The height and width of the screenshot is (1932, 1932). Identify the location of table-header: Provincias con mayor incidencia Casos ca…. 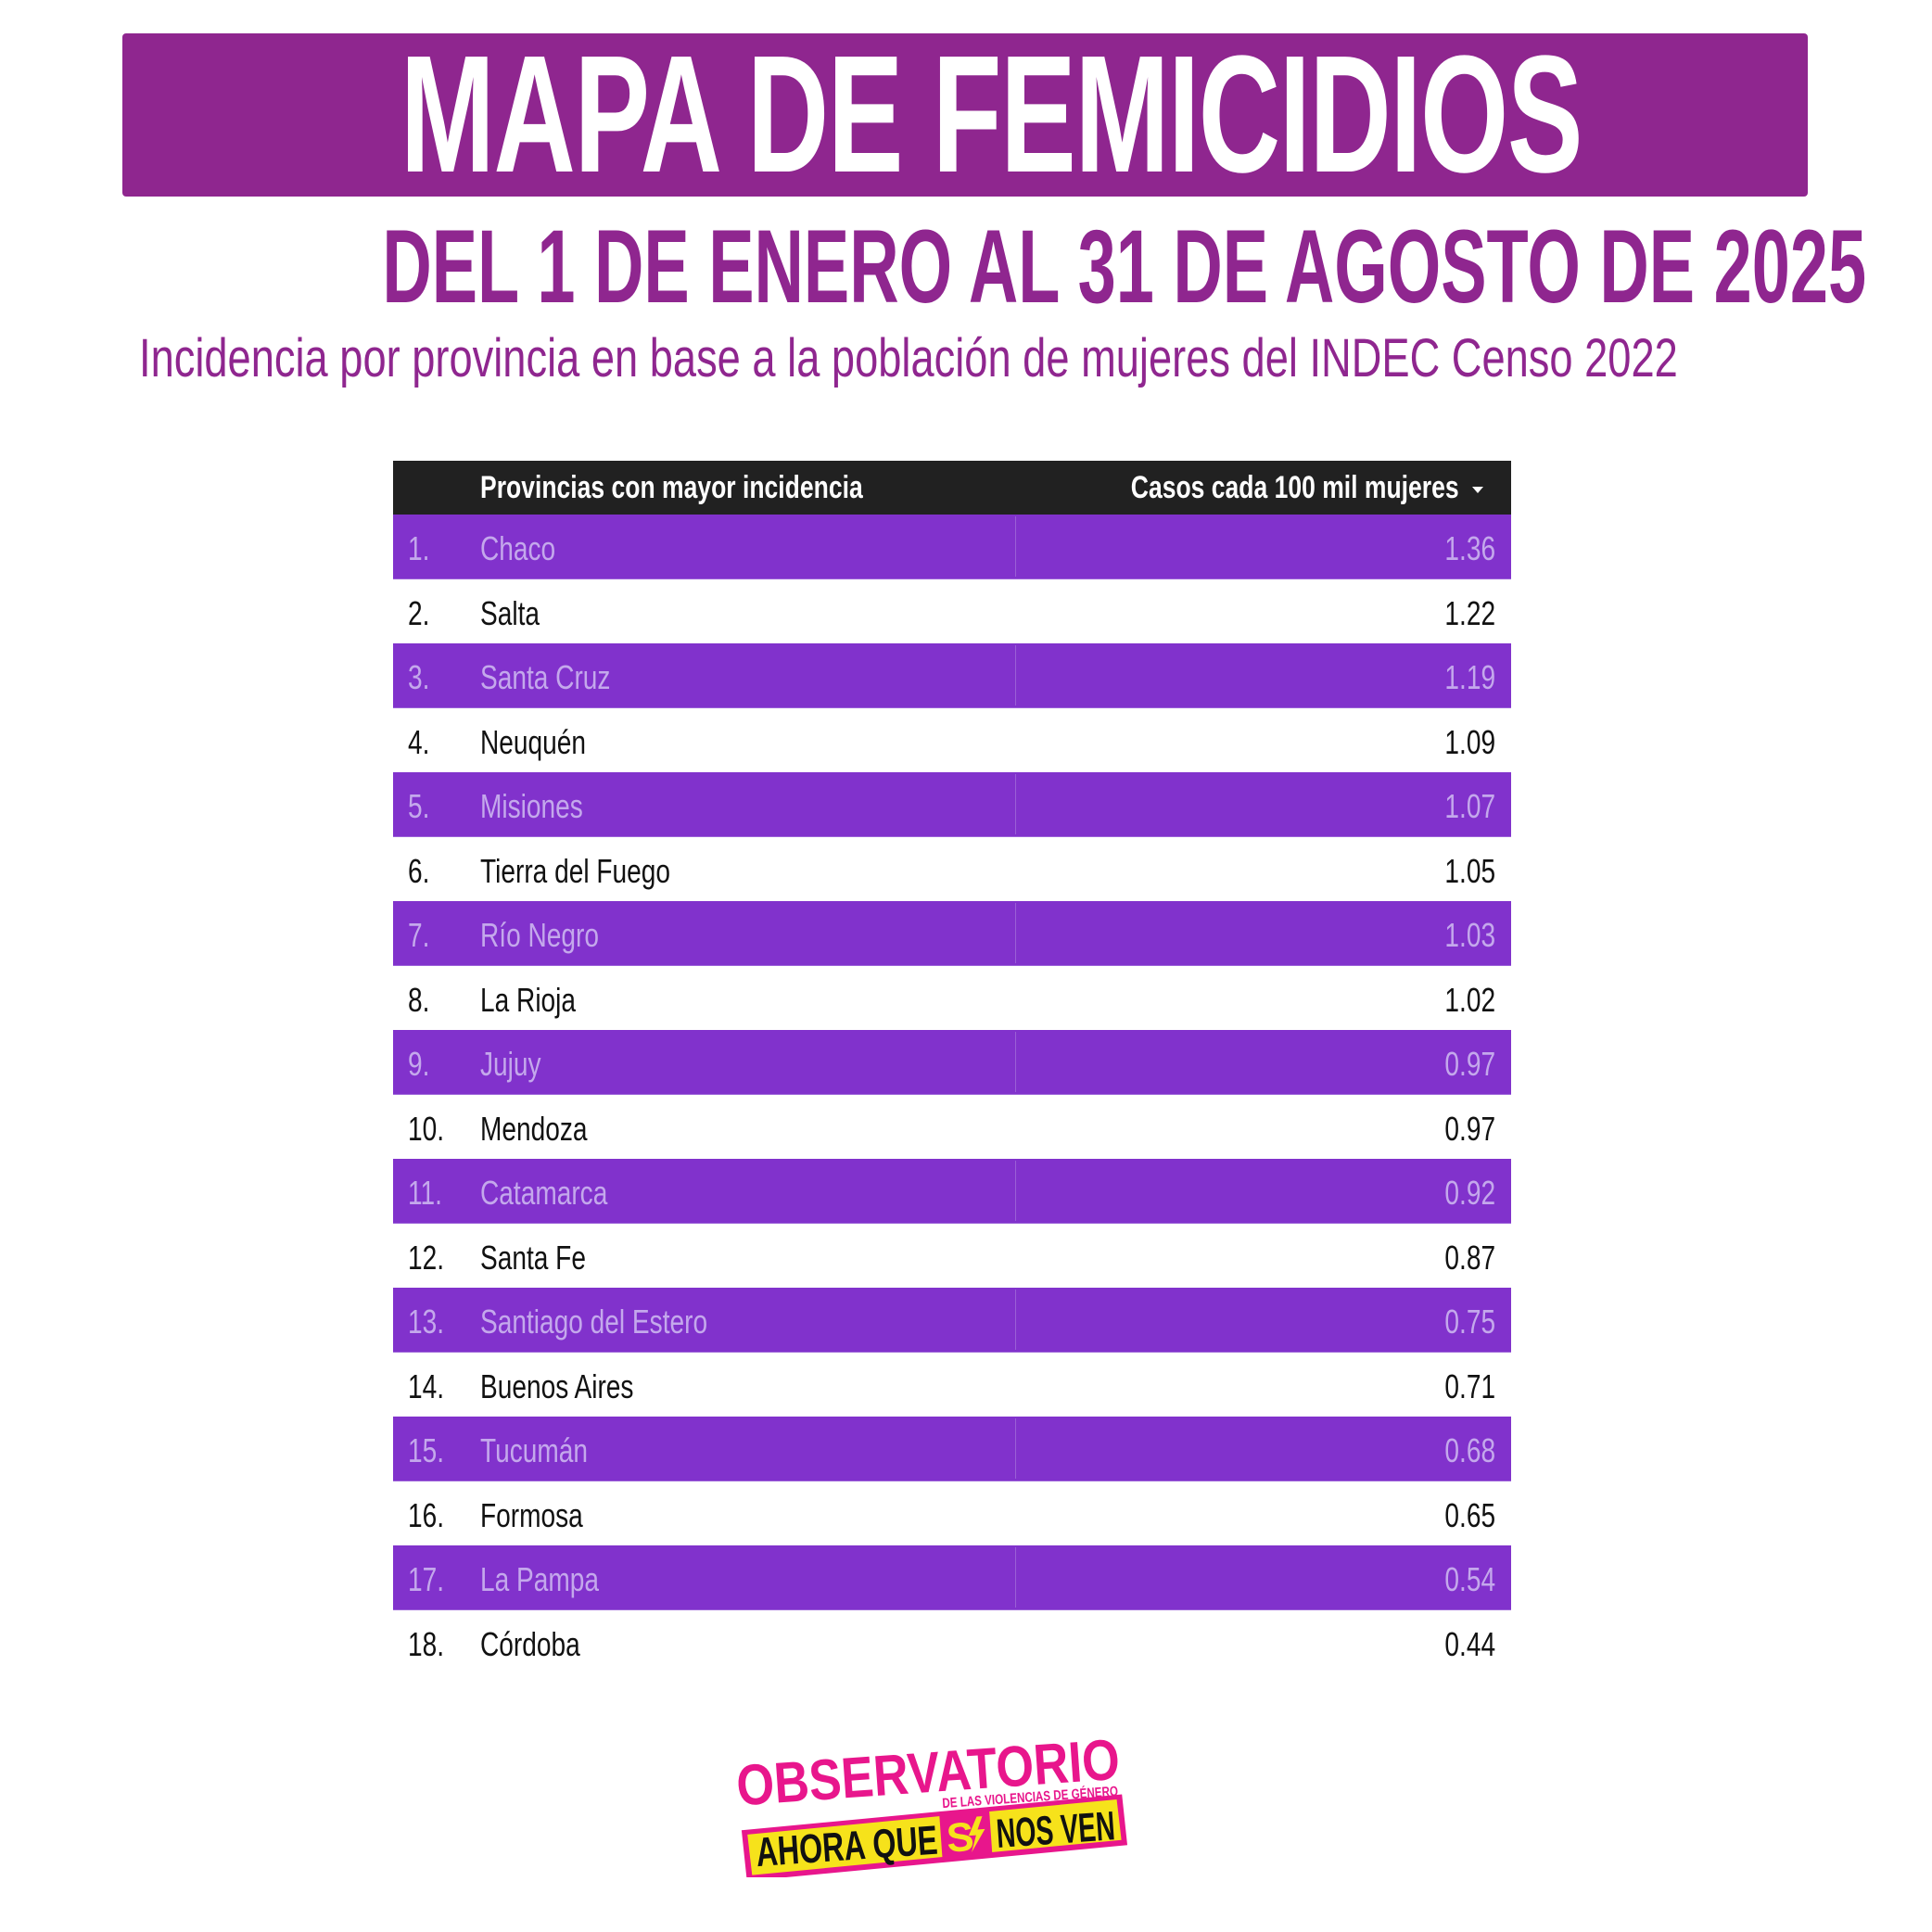
(952, 488).